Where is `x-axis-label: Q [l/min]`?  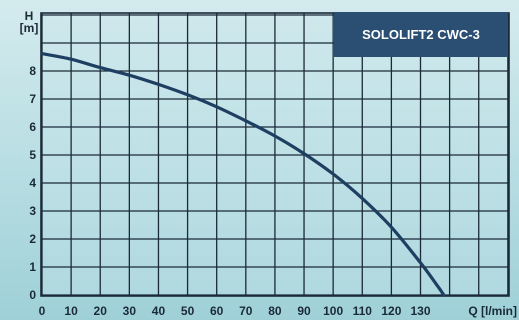 x-axis-label: Q [l/min] is located at coordinates (492, 311).